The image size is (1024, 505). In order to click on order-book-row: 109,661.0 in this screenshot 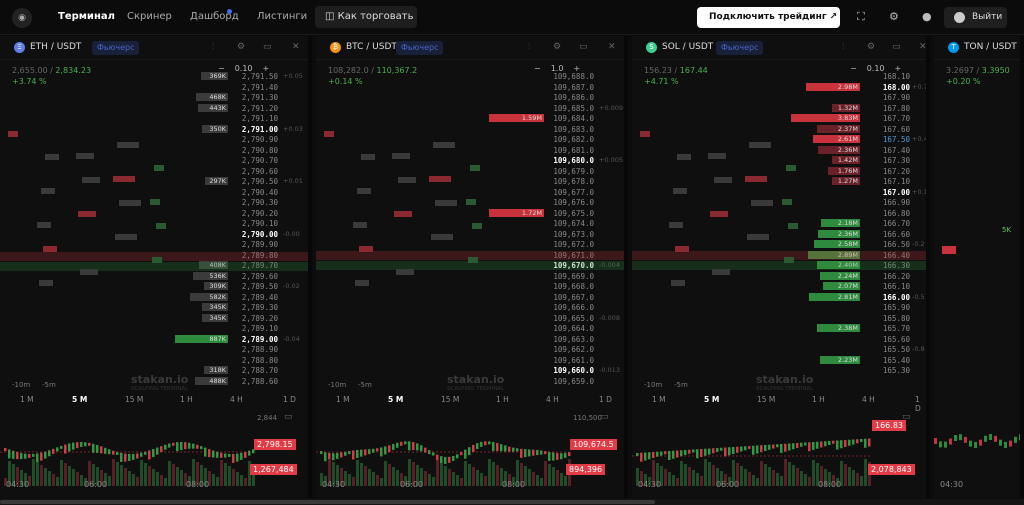, I will do `click(466, 360)`.